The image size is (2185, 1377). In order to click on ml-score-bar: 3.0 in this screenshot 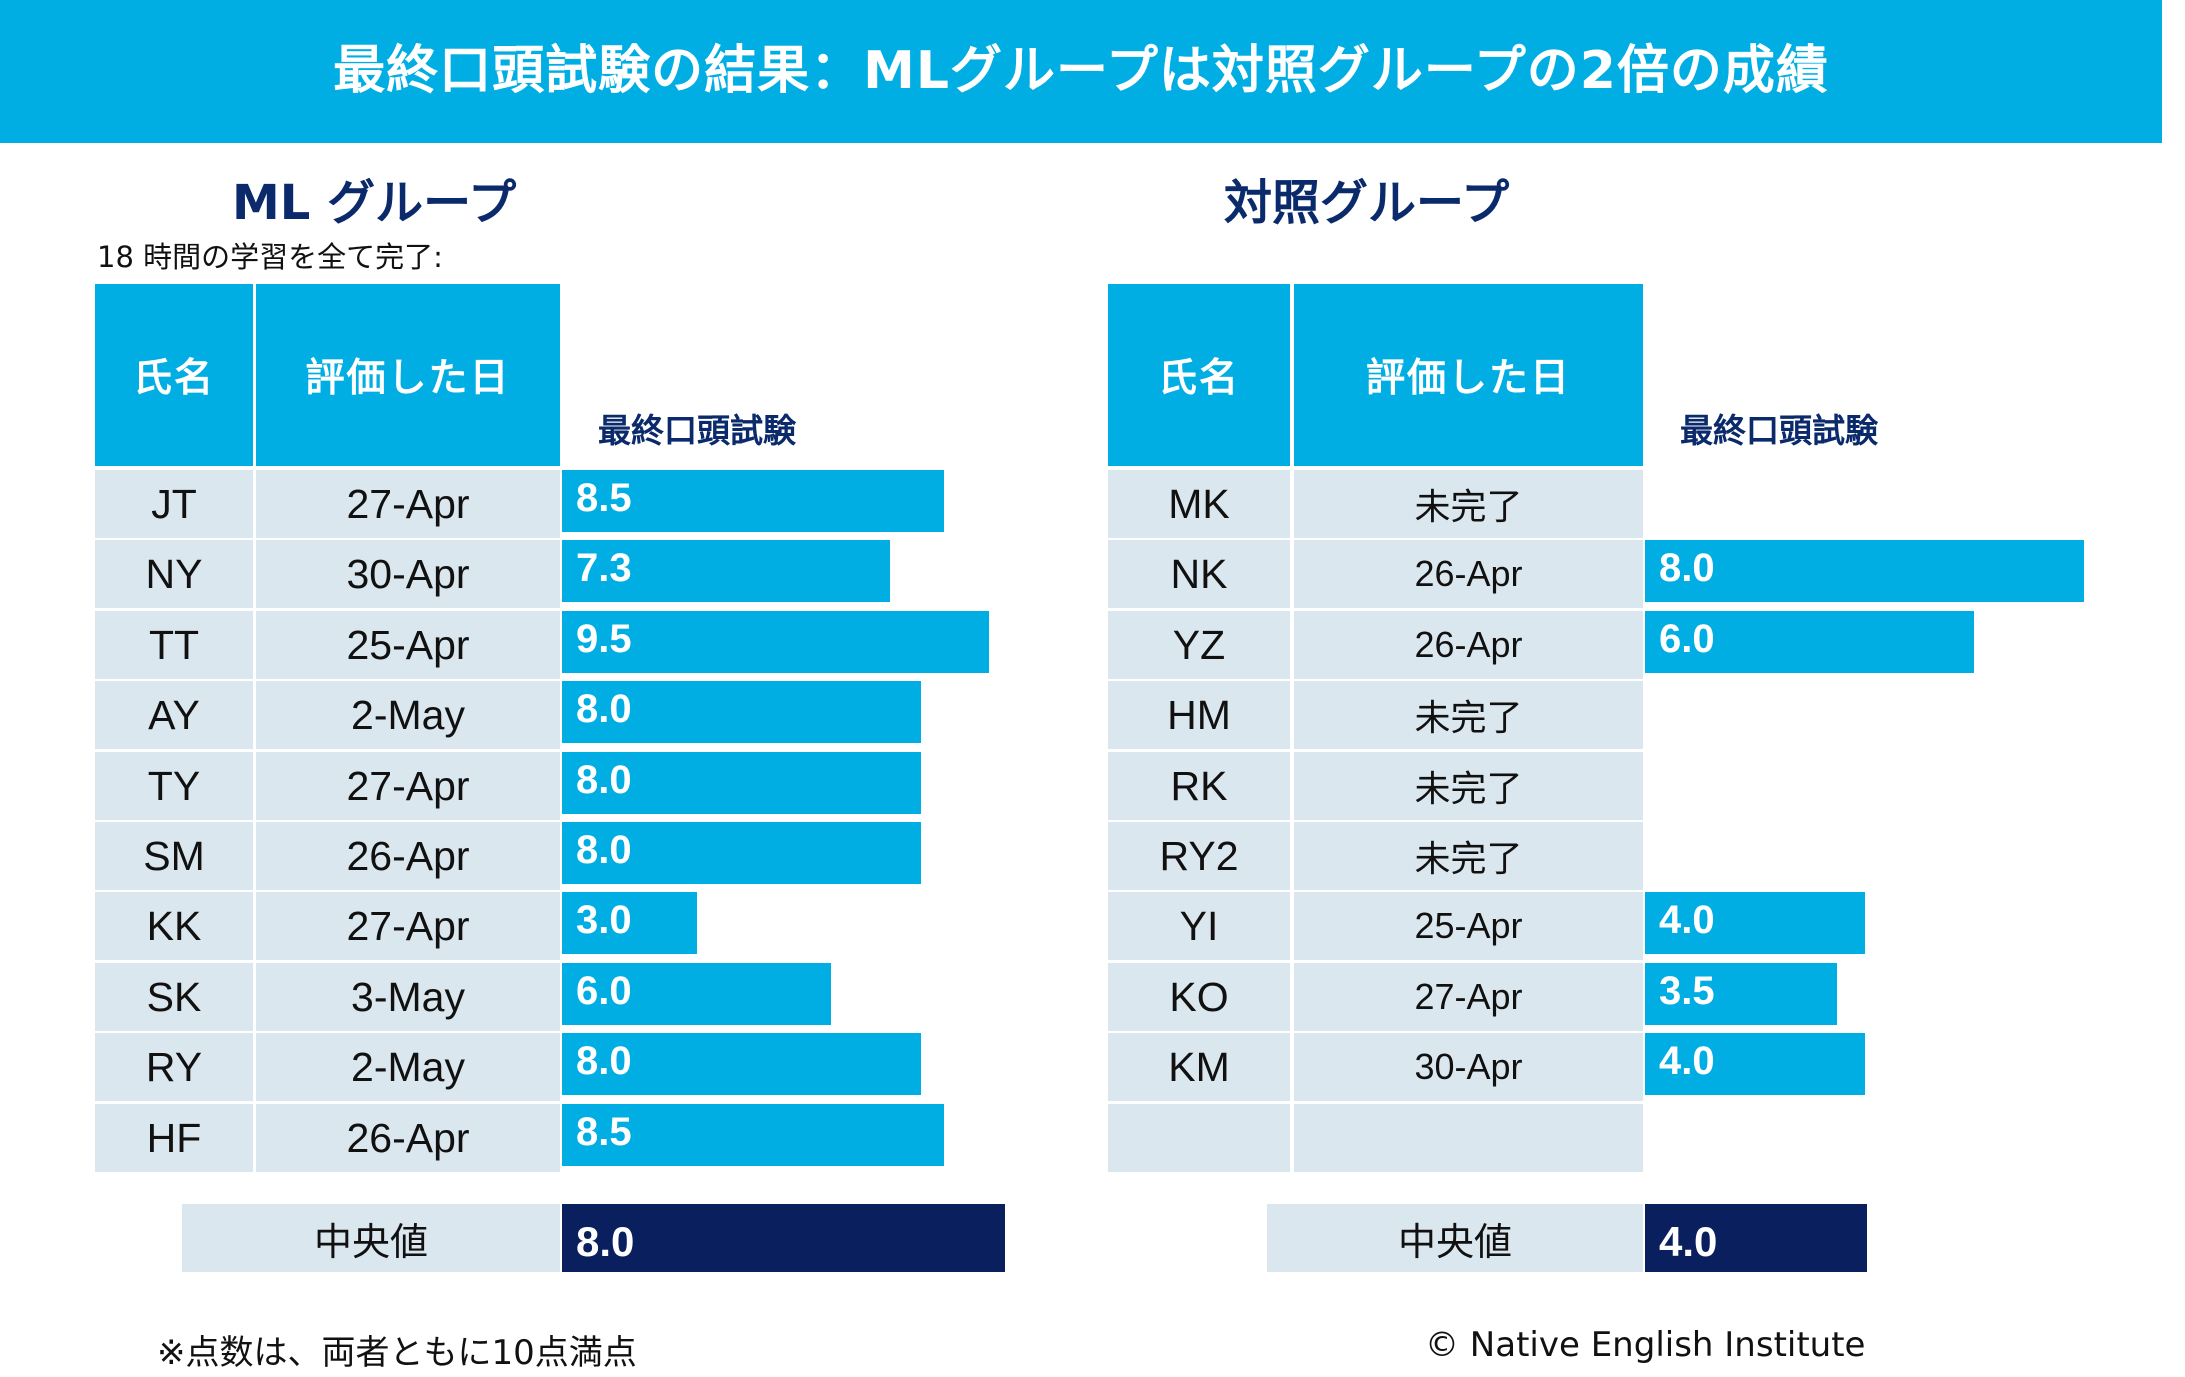, I will do `click(629, 923)`.